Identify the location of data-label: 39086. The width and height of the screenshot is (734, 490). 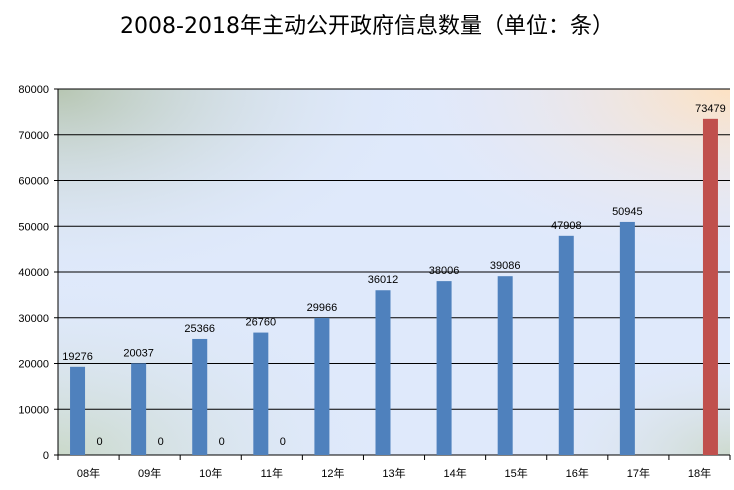
(505, 266).